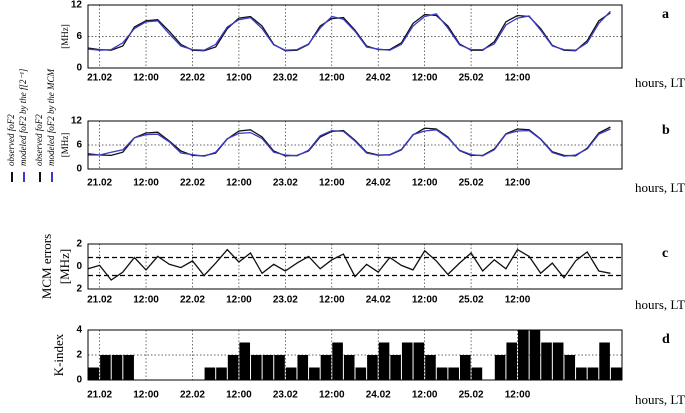 The width and height of the screenshot is (685, 413). Describe the element at coordinates (665, 14) in the screenshot. I see `panel-label: a` at that location.